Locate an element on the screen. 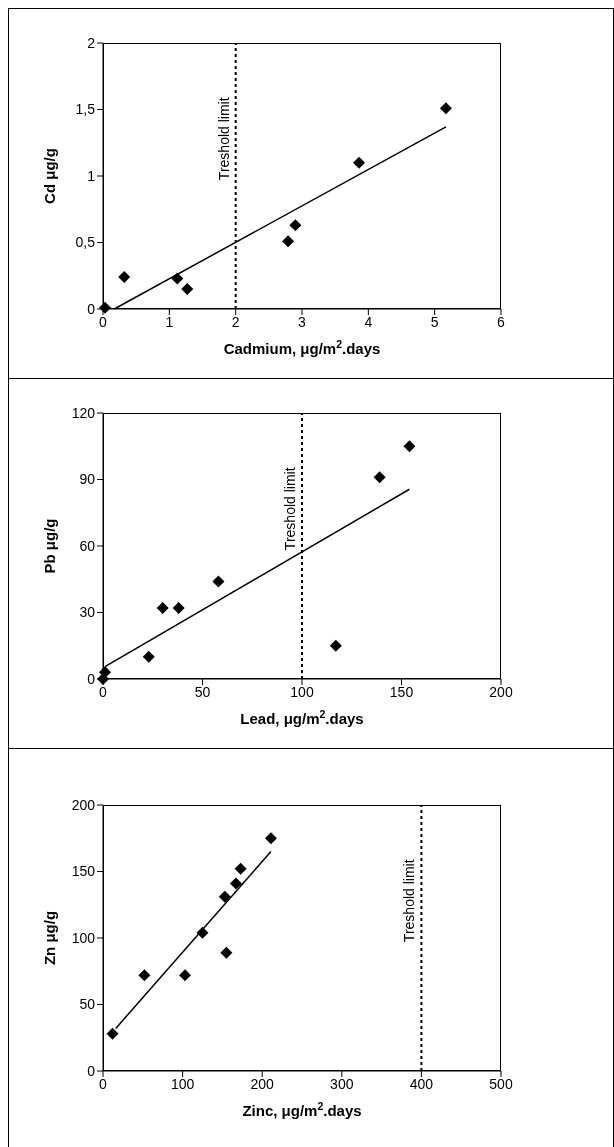  x-tick-label: 400 is located at coordinates (421, 1083).